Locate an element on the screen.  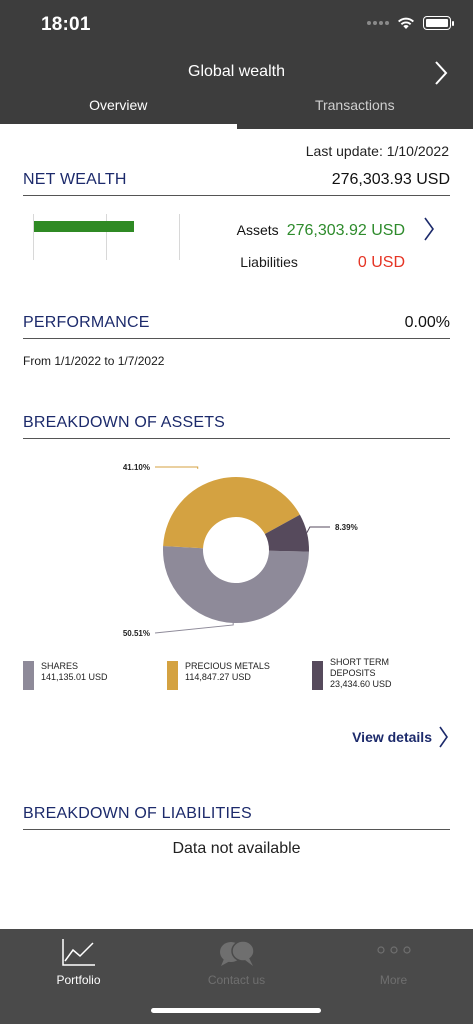
chart-line-icon is located at coordinates (78, 952).